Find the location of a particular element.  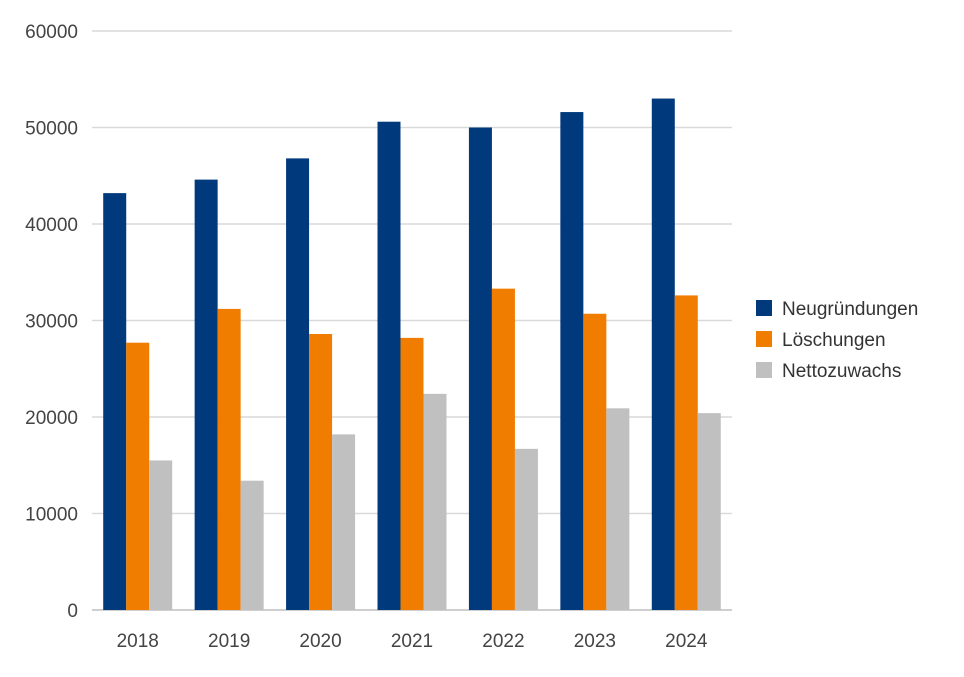

x-tick-label: 2019 is located at coordinates (229, 641).